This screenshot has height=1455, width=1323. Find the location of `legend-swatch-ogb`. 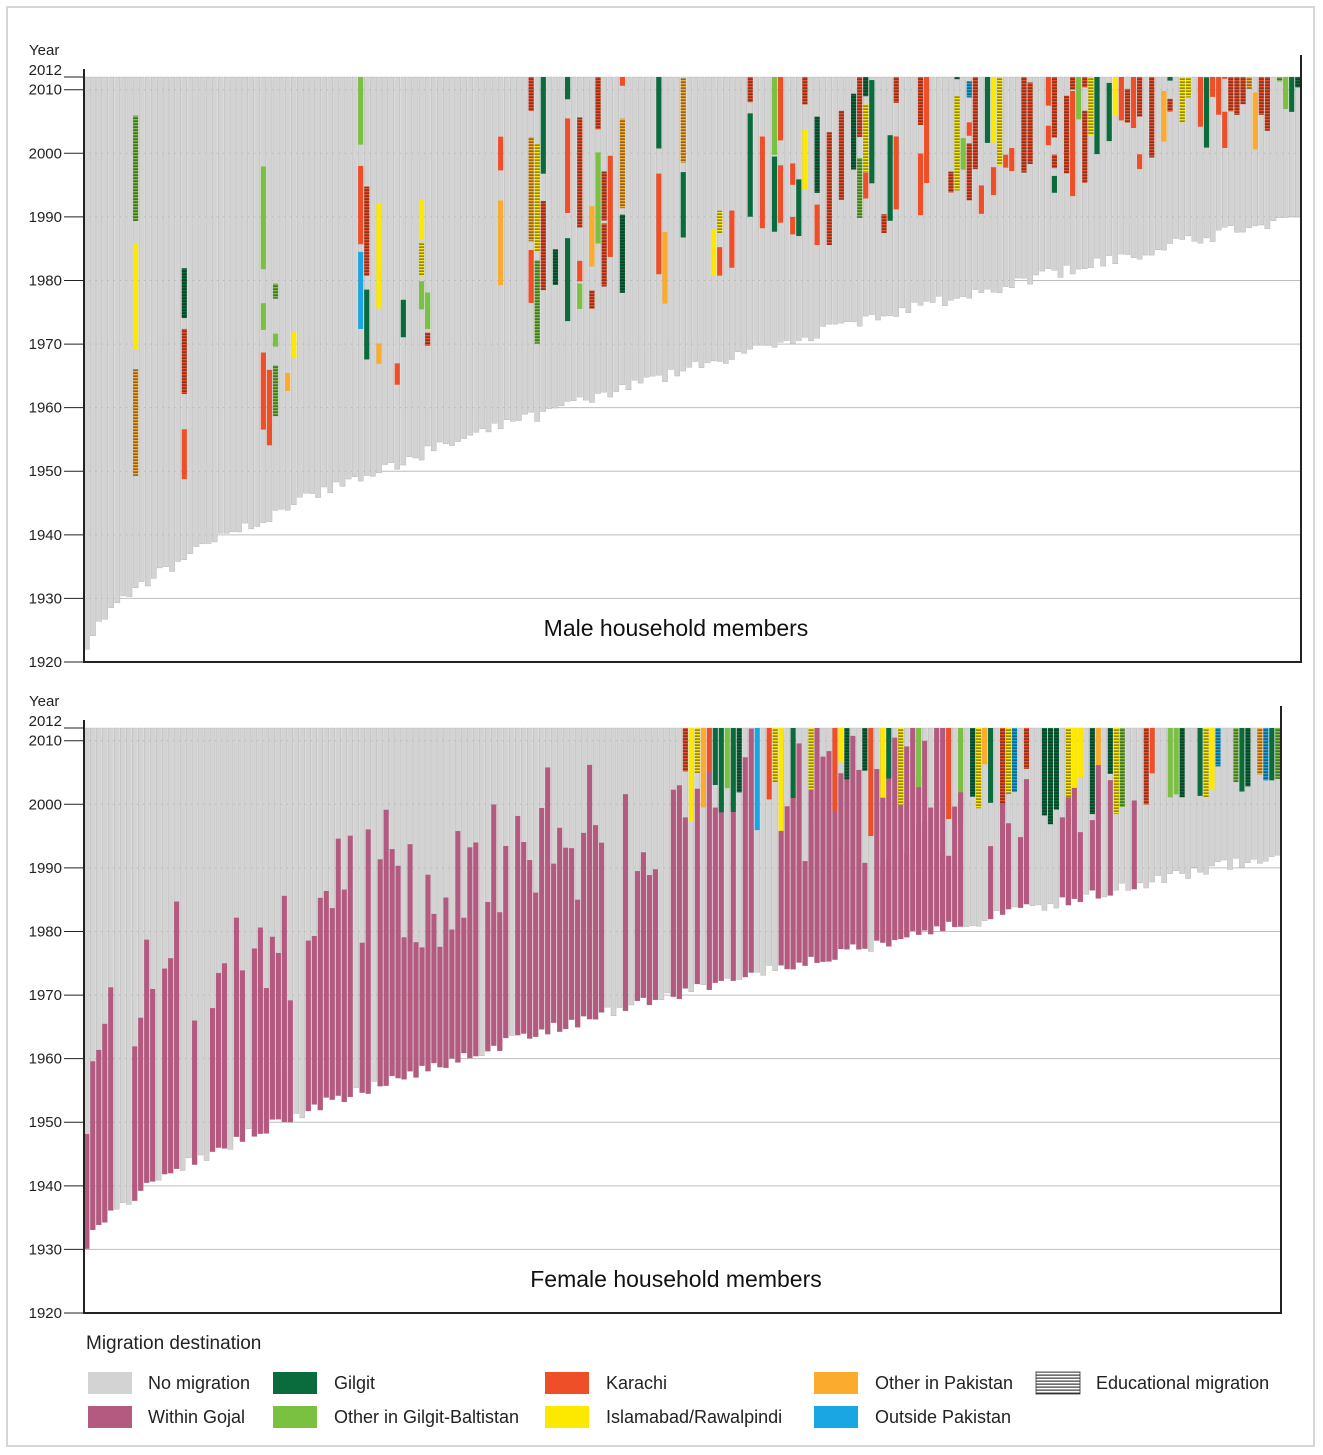

legend-swatch-ogb is located at coordinates (295, 1417).